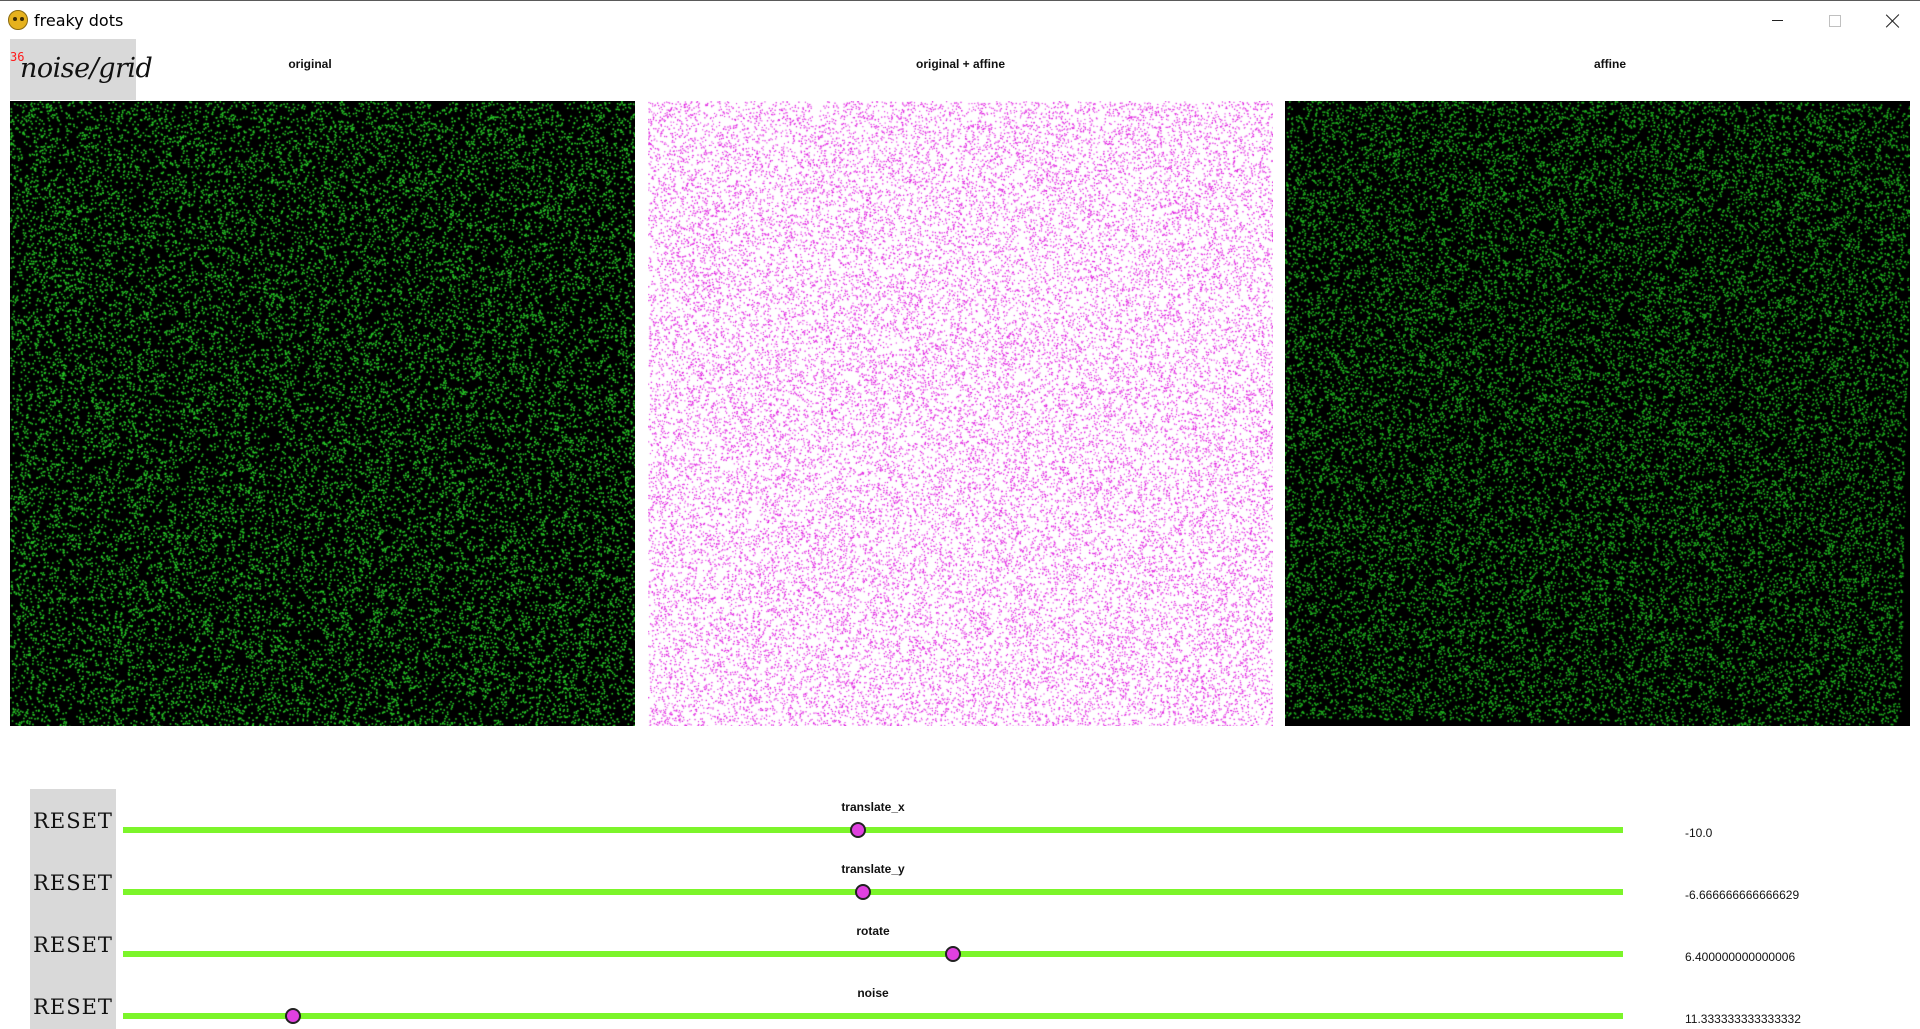 This screenshot has height=1029, width=1920. Describe the element at coordinates (873, 892) in the screenshot. I see `translate-y-slider` at that location.